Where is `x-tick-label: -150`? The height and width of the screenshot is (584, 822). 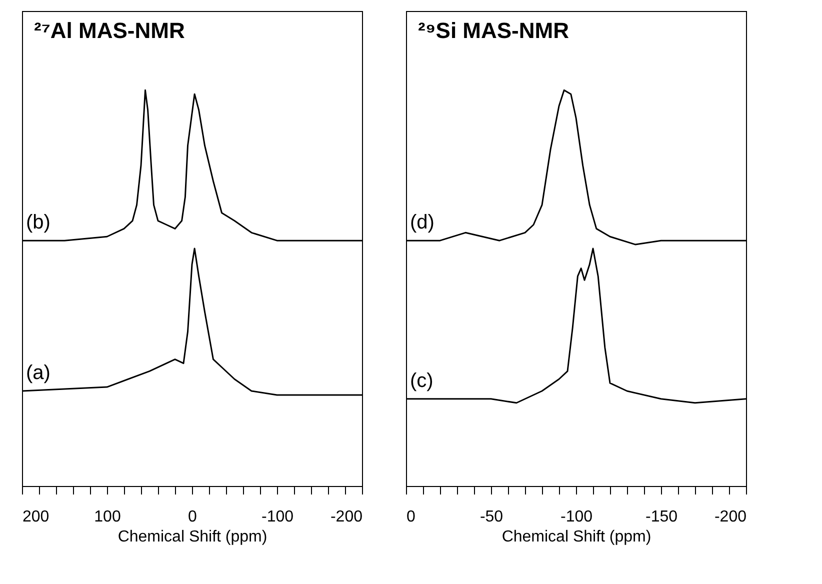
x-tick-label: -150 is located at coordinates (661, 517).